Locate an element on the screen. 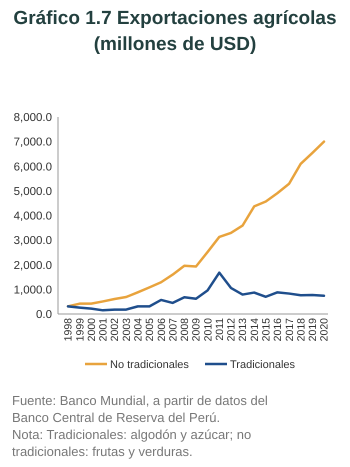 The image size is (350, 467). x-tick-label: 2013 is located at coordinates (243, 330).